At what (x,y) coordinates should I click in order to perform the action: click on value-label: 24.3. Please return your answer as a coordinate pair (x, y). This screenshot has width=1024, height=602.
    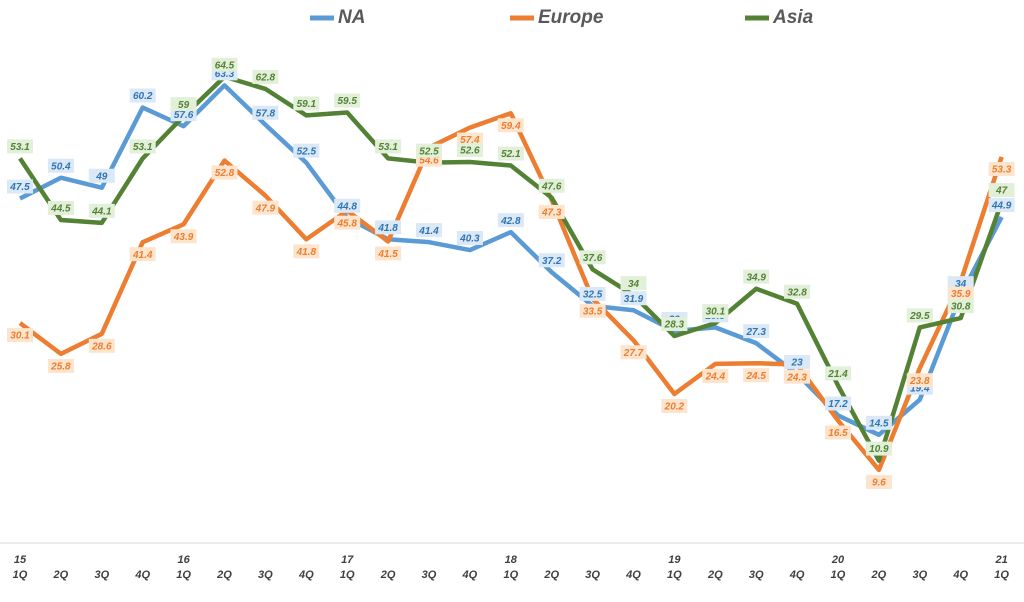
    Looking at the image, I should click on (796, 377).